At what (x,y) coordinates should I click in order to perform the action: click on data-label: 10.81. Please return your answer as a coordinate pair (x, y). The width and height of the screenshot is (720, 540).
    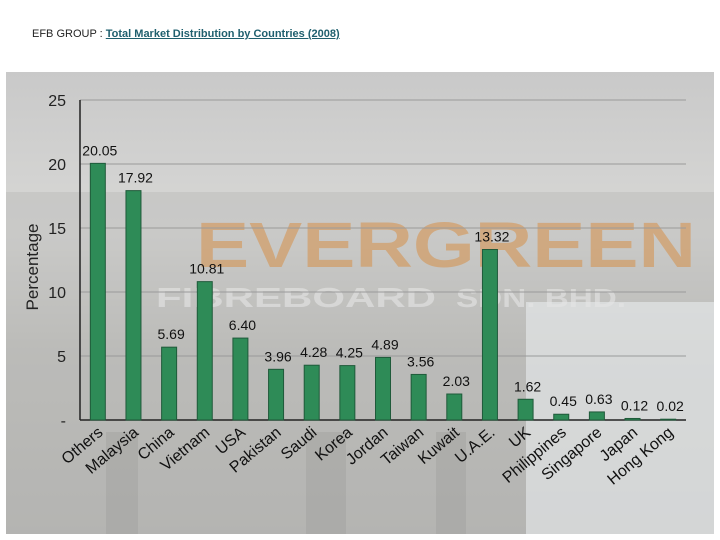
    Looking at the image, I should click on (206, 269).